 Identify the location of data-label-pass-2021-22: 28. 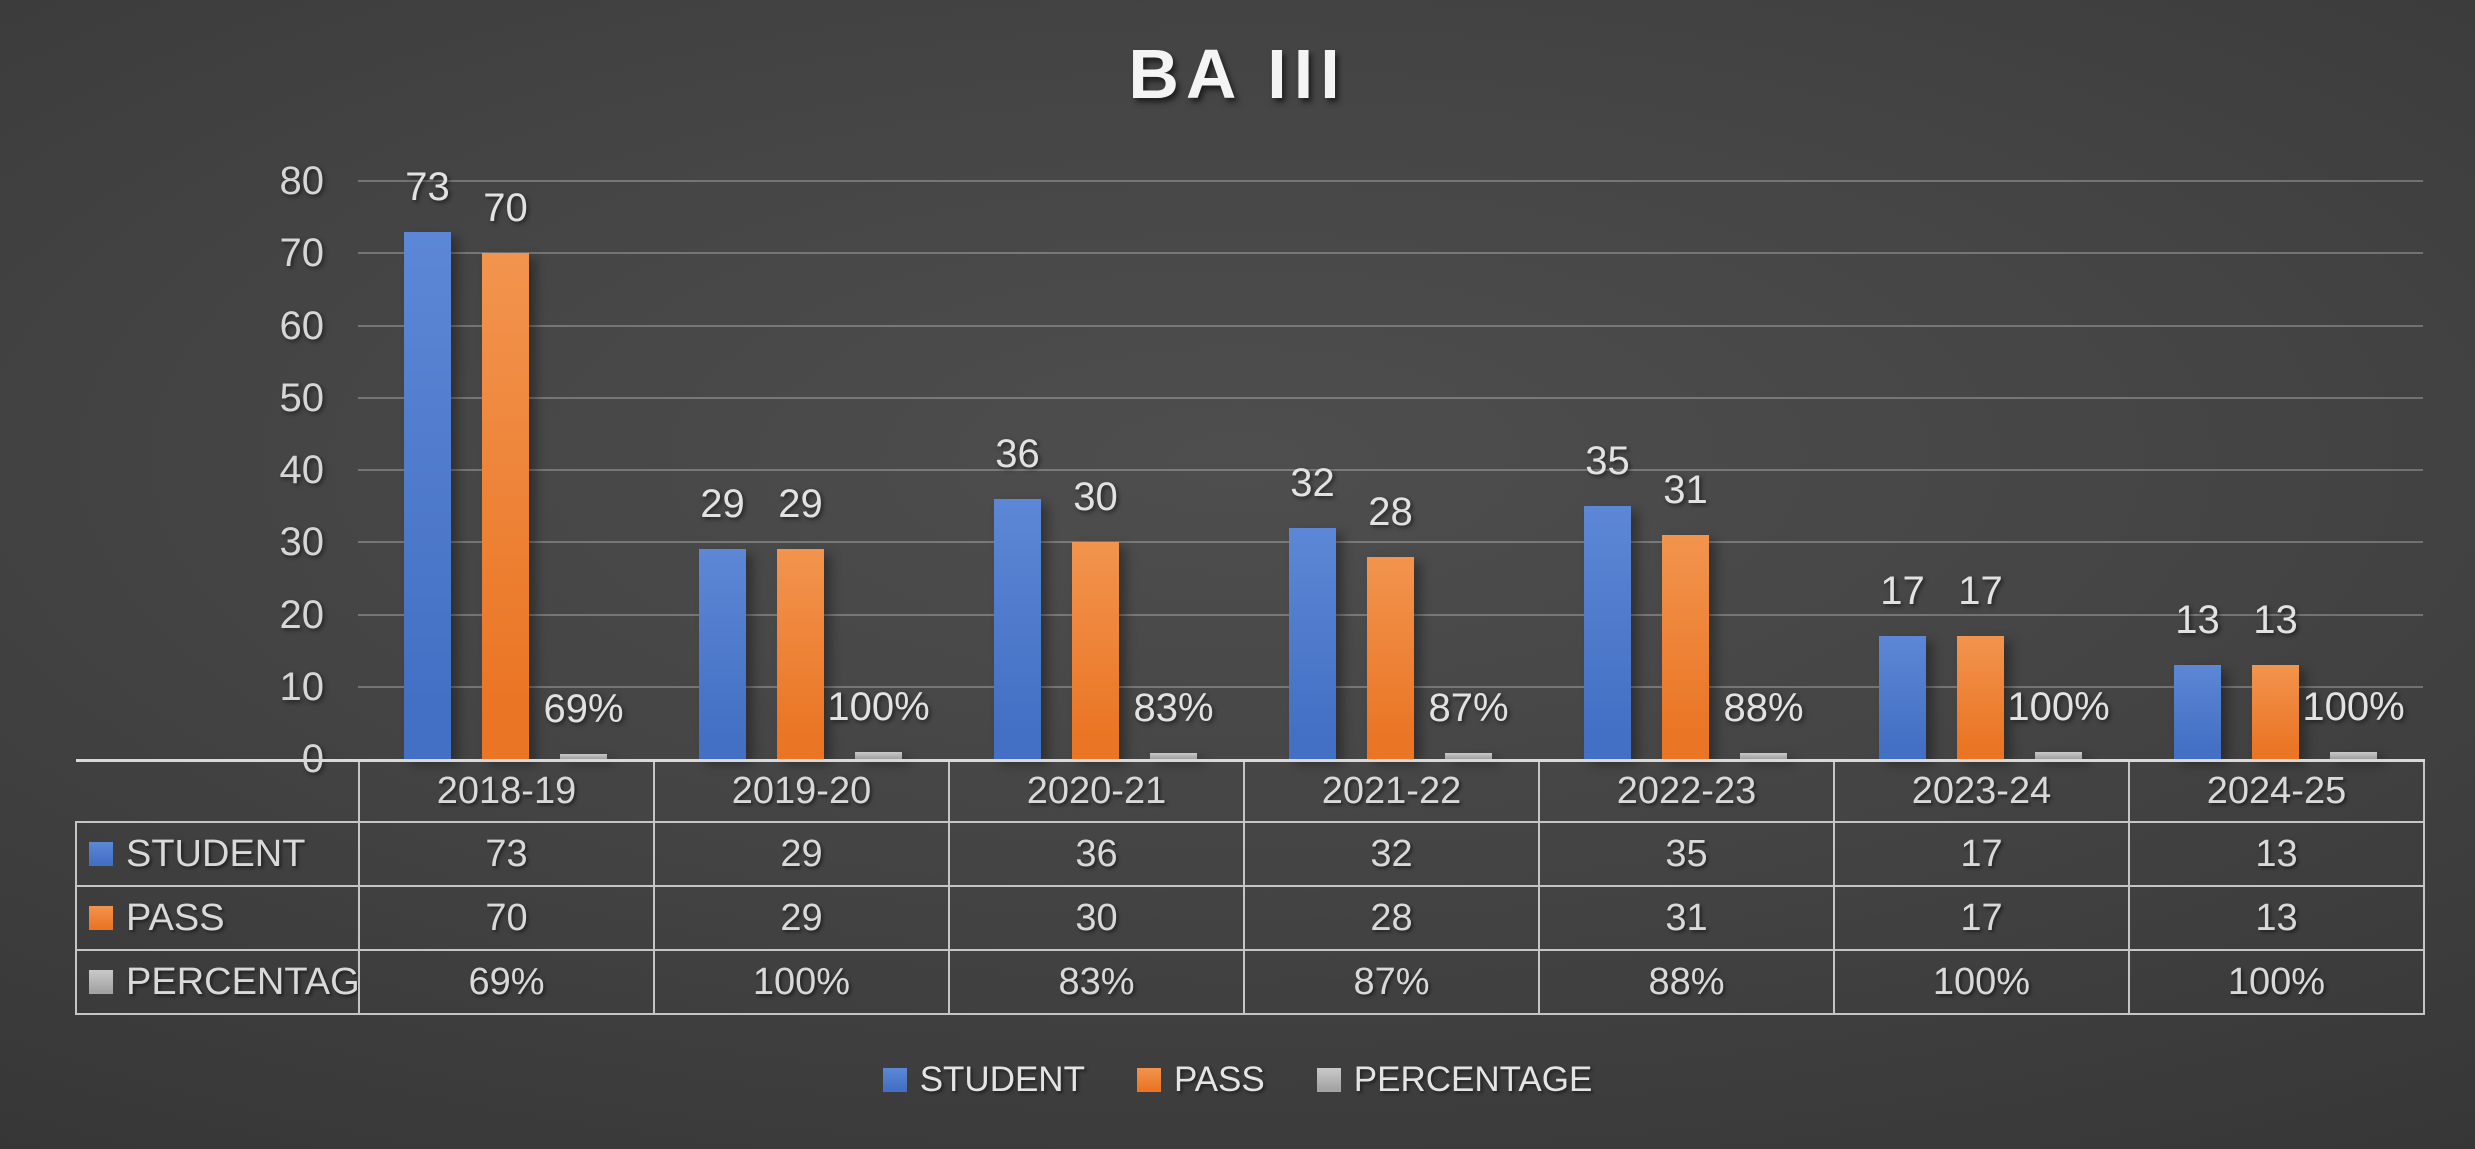
(1390, 511).